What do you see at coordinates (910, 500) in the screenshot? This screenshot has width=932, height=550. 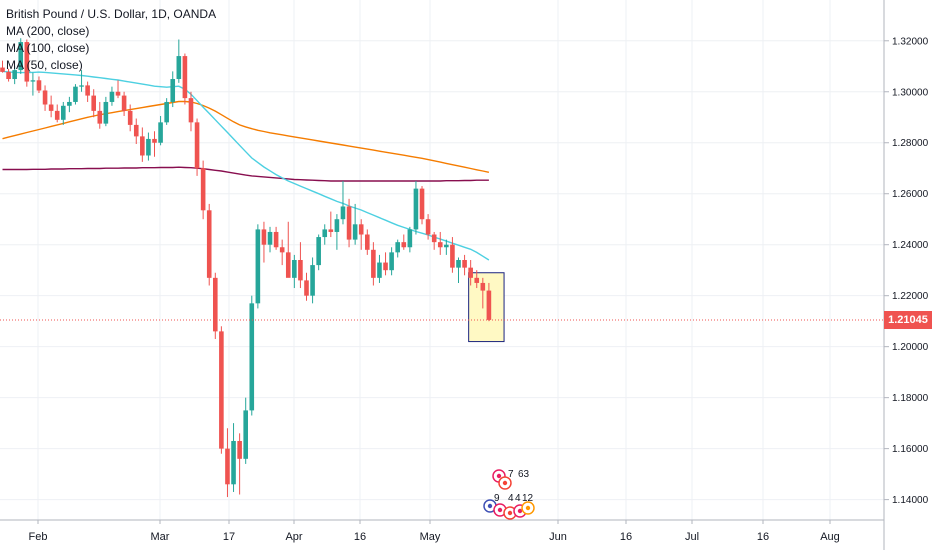 I see `y-tick-label: 1.14000` at bounding box center [910, 500].